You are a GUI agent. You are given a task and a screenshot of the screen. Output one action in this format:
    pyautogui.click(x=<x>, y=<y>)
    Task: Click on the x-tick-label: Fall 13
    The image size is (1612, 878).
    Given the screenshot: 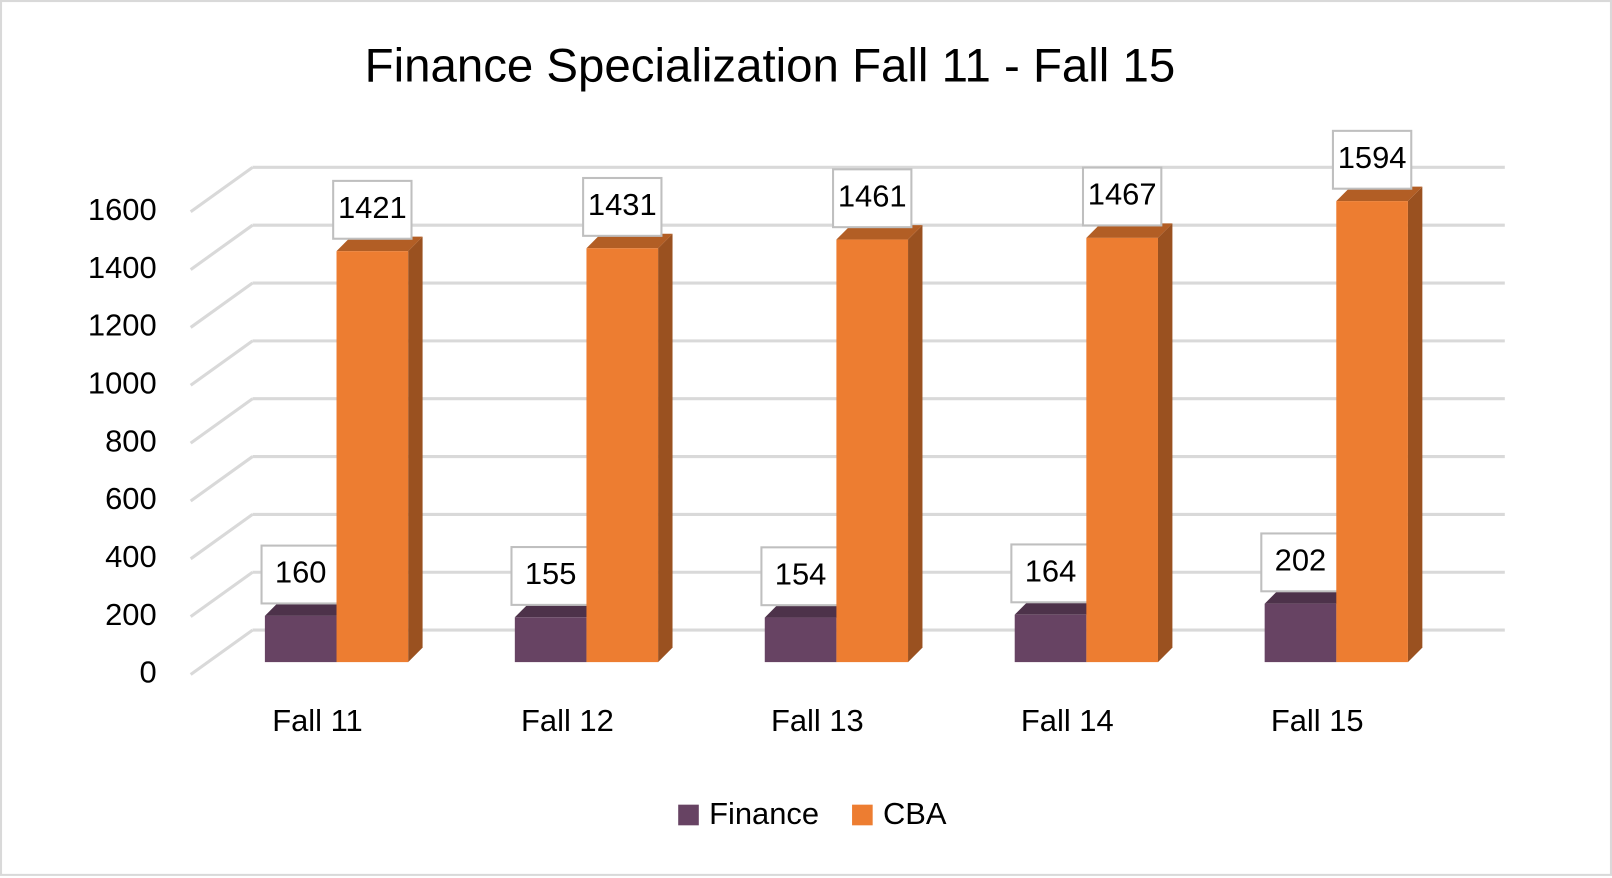 What is the action you would take?
    pyautogui.click(x=817, y=720)
    